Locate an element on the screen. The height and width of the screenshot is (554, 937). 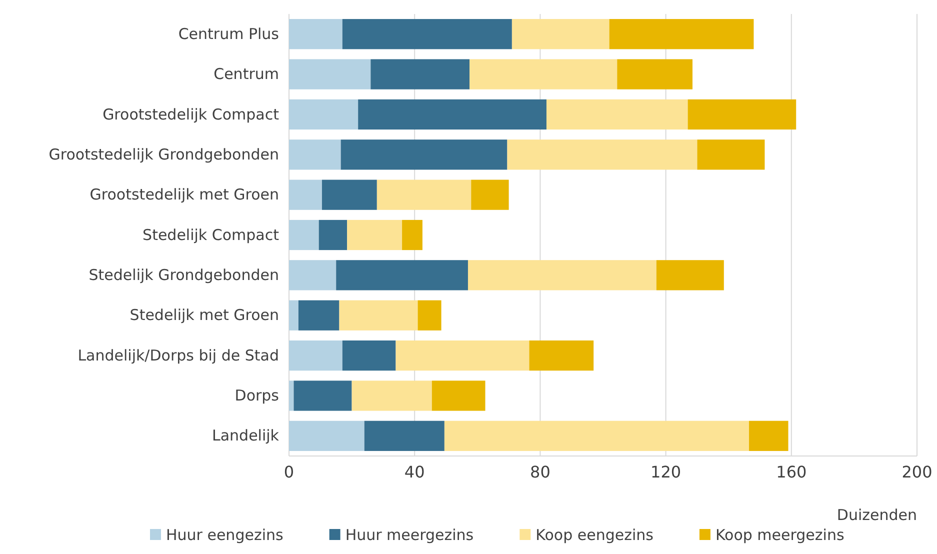
y-tick-label: Grootstedelijk Grondgebonden is located at coordinates (163, 154).